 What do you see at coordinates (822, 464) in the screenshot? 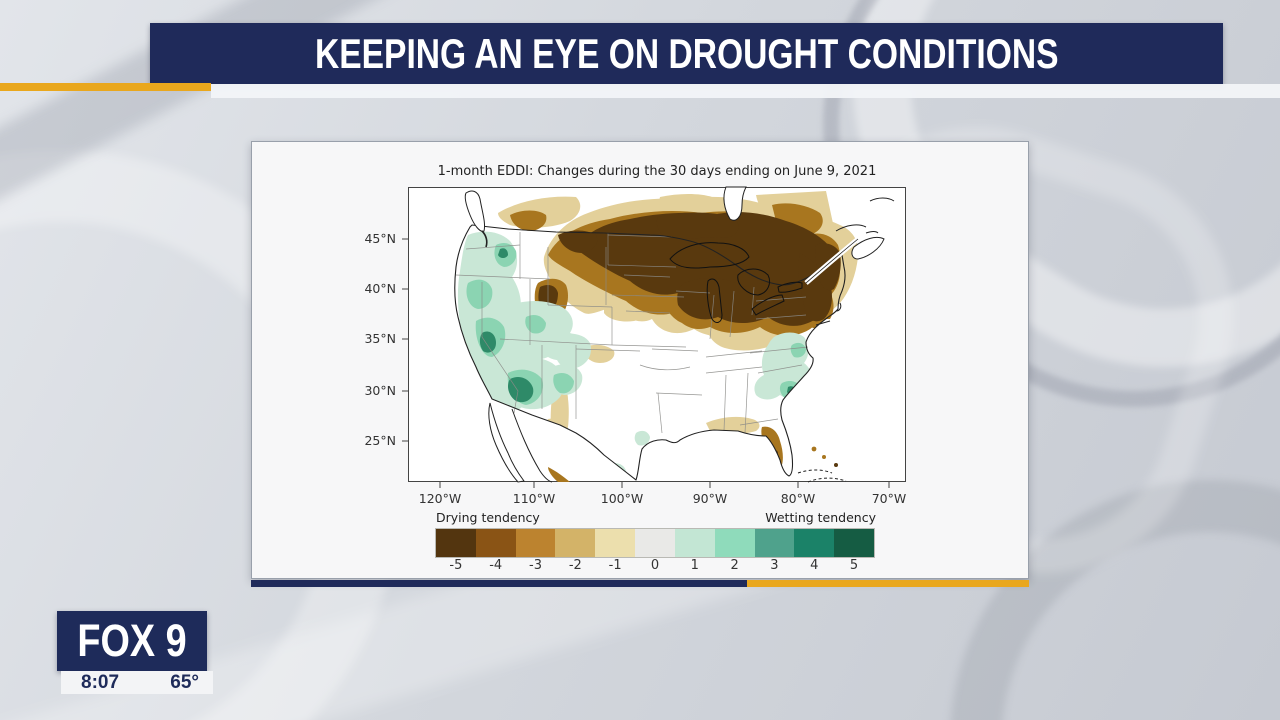
I see `bahamas-cuba` at bounding box center [822, 464].